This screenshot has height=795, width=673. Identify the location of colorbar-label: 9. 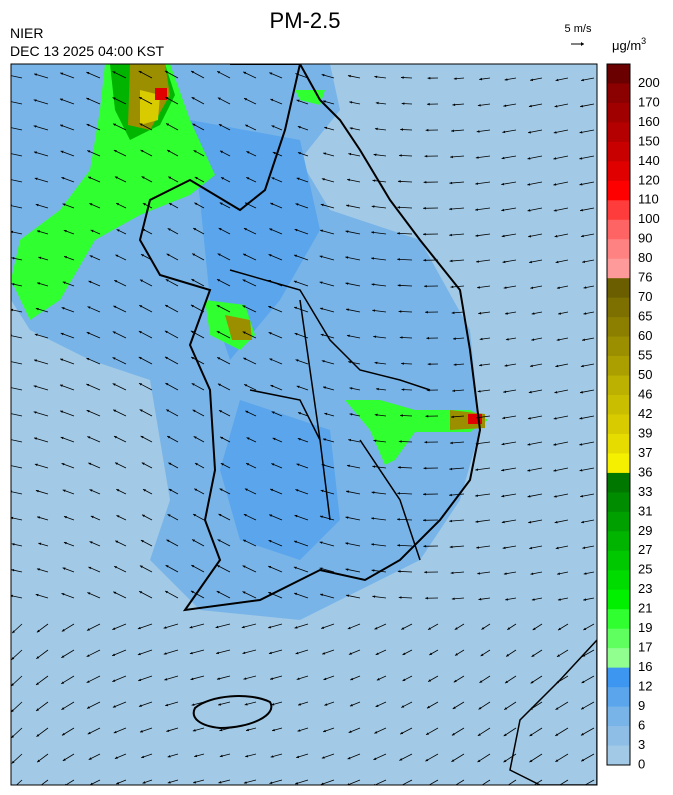
(641, 705).